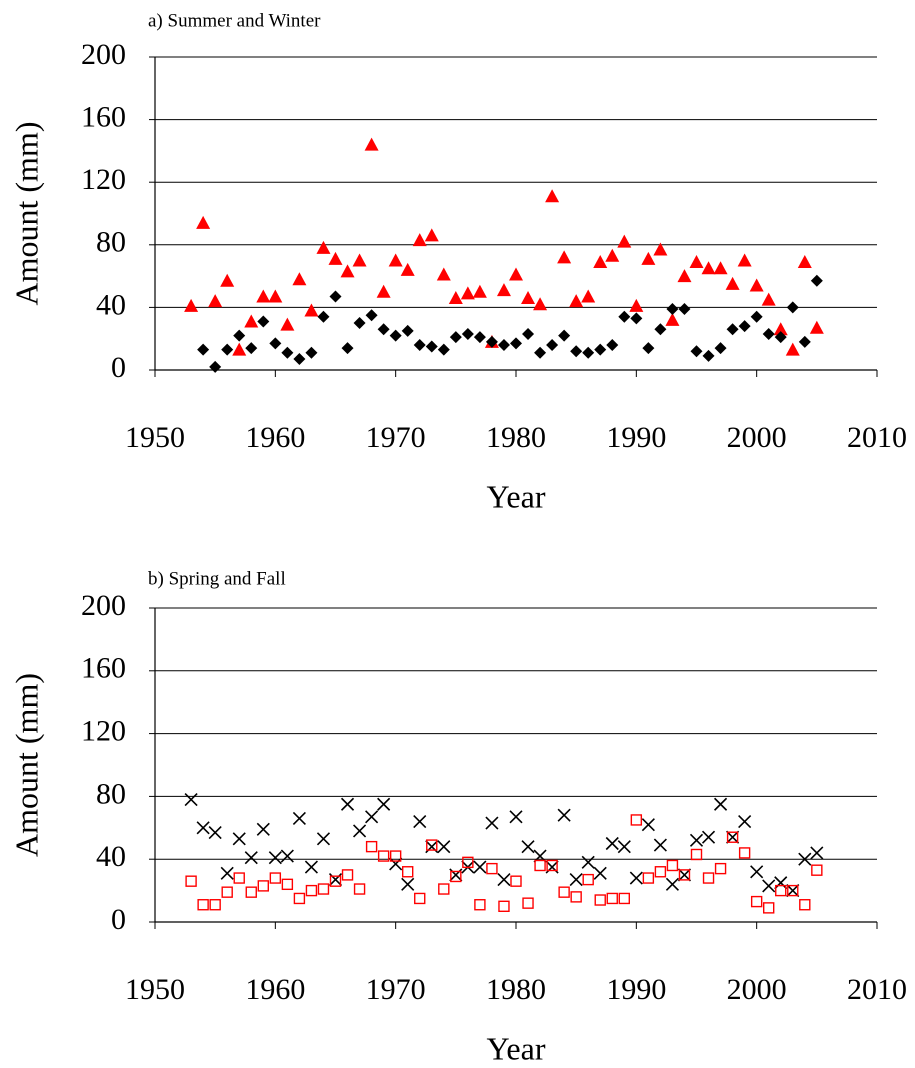 The image size is (915, 1068). I want to click on x-tick-label: 1970, so click(396, 437).